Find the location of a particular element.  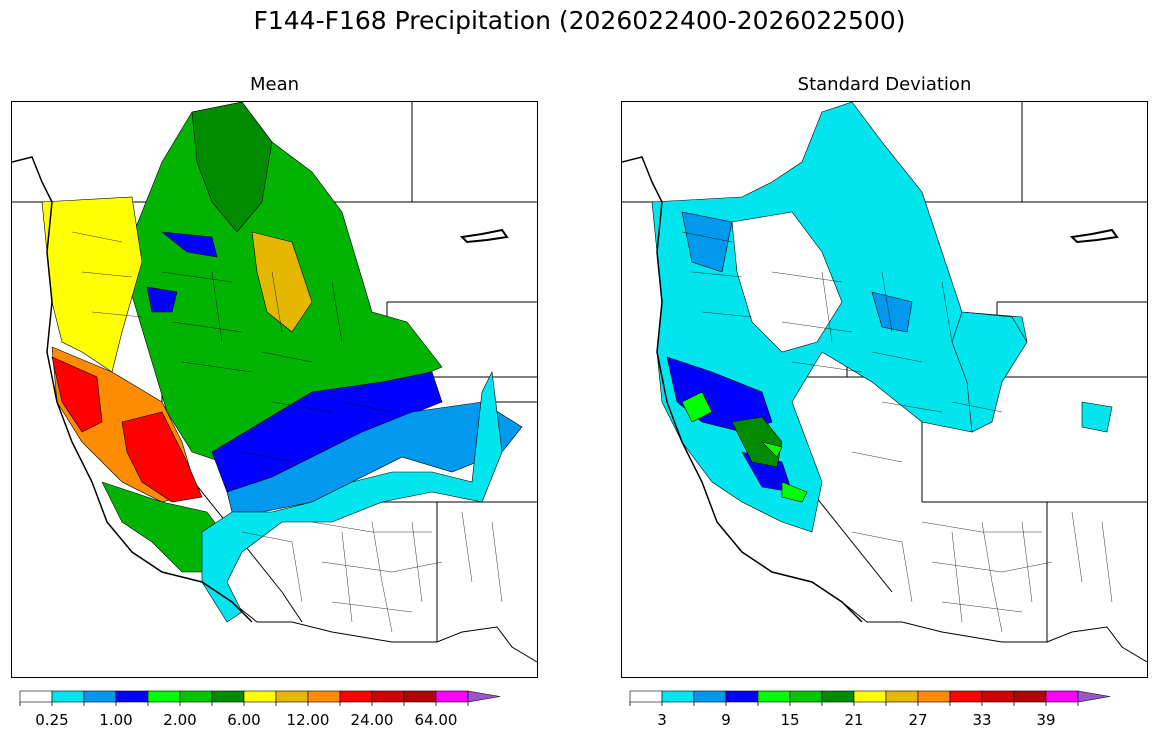

stddev-green-region is located at coordinates (757, 442).